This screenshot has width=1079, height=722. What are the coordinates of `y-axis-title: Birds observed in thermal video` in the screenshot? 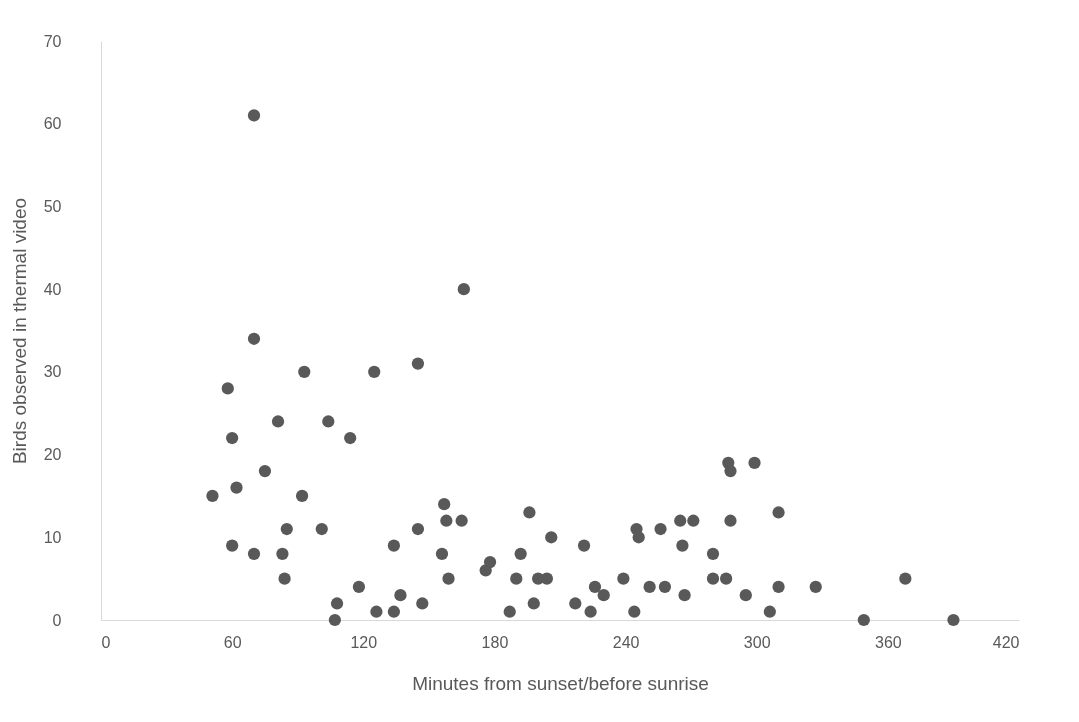 It's located at (19, 331).